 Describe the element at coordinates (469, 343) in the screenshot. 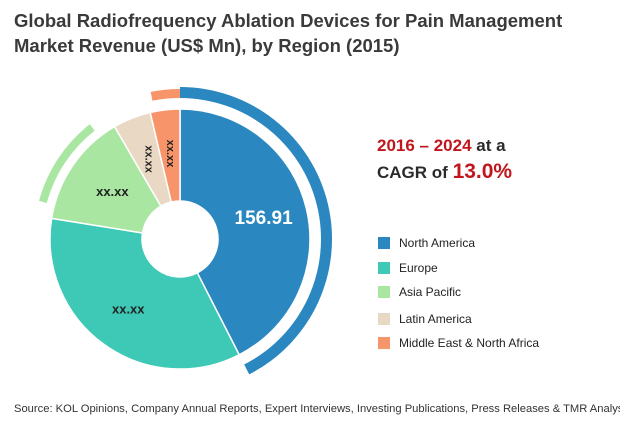

I see `legend-label: Middle East & North Africa` at that location.